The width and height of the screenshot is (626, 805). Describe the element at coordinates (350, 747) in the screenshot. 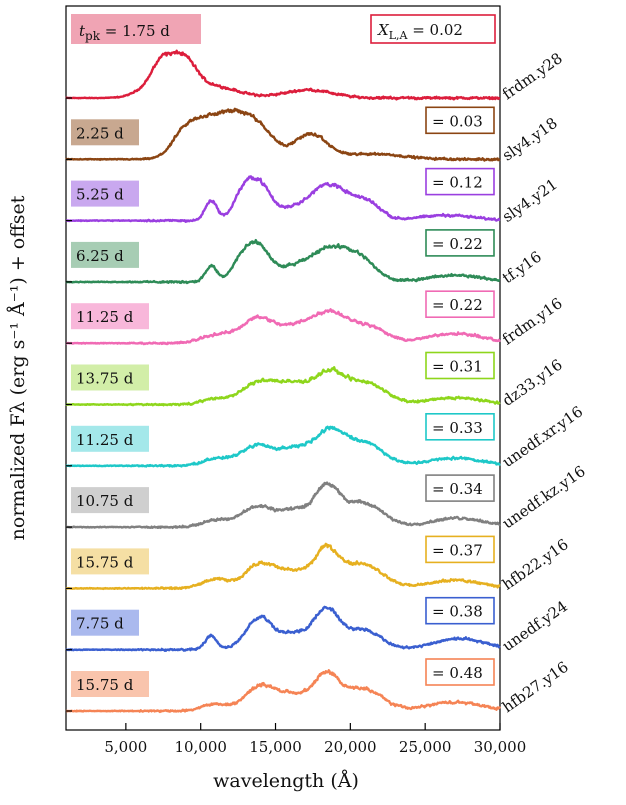

I see `x-tick-label: 20,000` at that location.